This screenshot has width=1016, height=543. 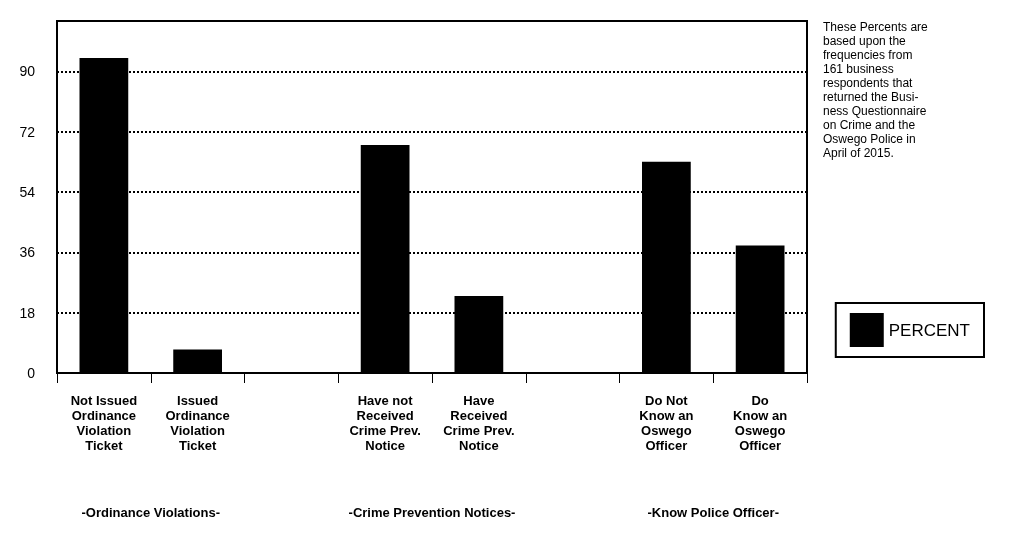 I want to click on y-tick-label: 90, so click(x=27, y=71).